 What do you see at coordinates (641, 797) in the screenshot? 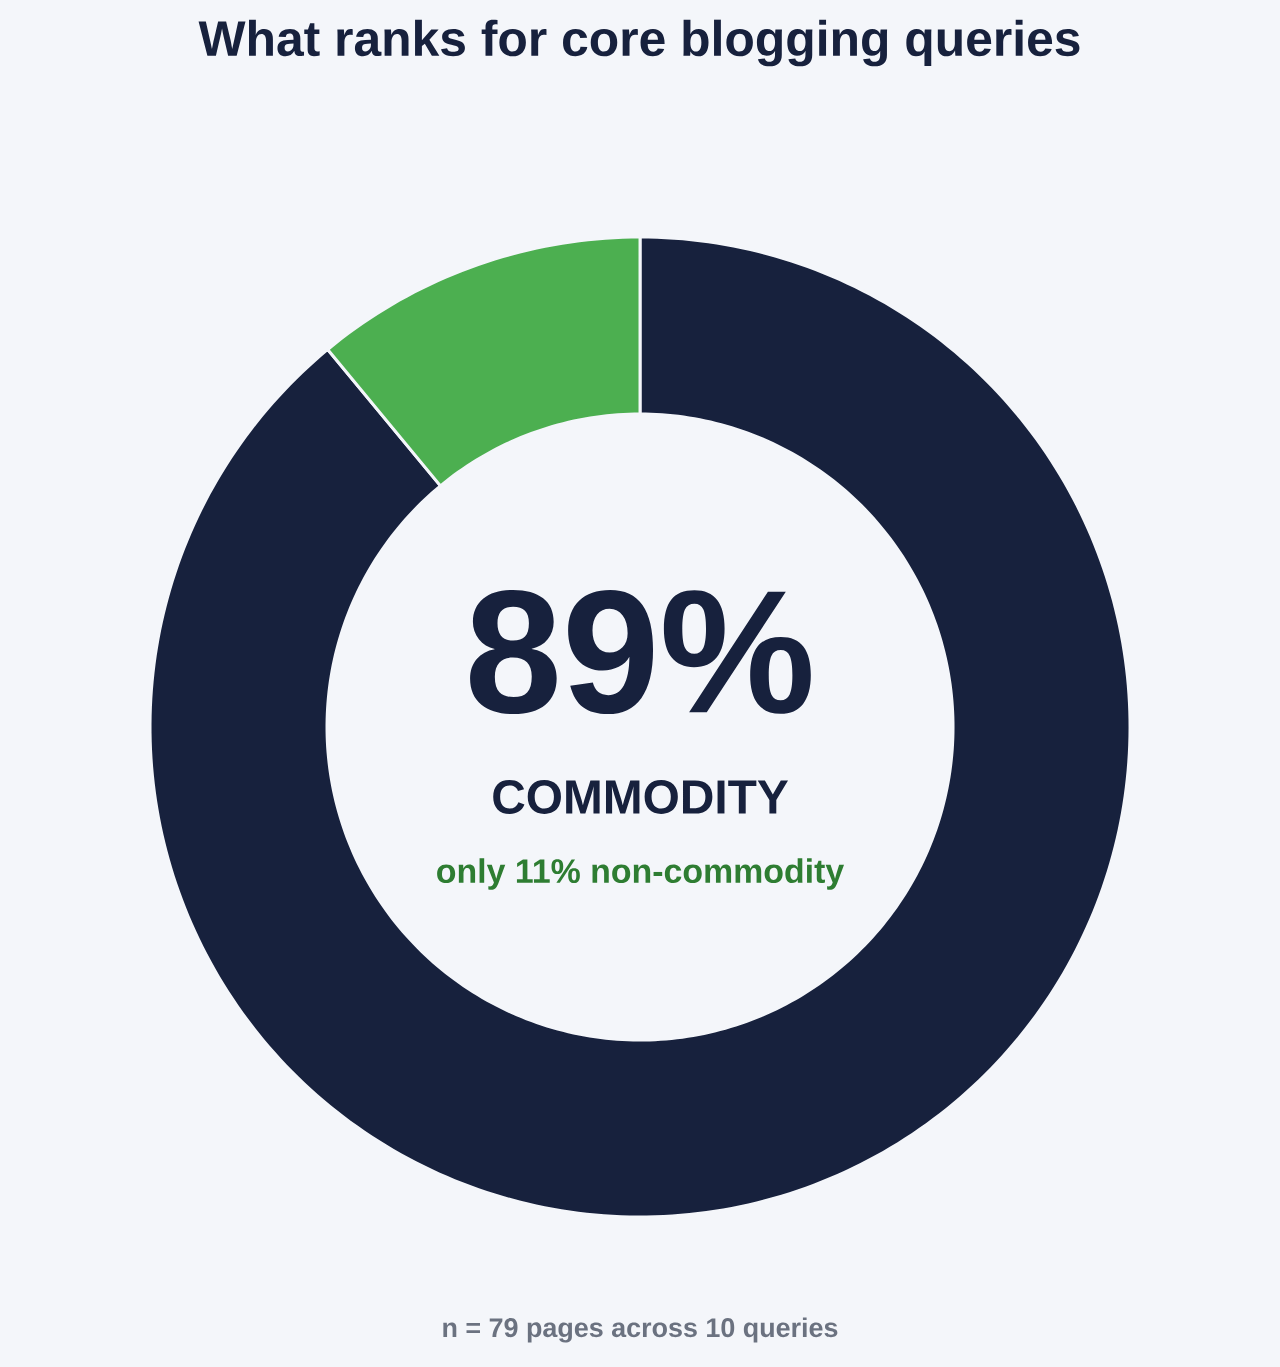
I see `text: COMMODITY` at bounding box center [641, 797].